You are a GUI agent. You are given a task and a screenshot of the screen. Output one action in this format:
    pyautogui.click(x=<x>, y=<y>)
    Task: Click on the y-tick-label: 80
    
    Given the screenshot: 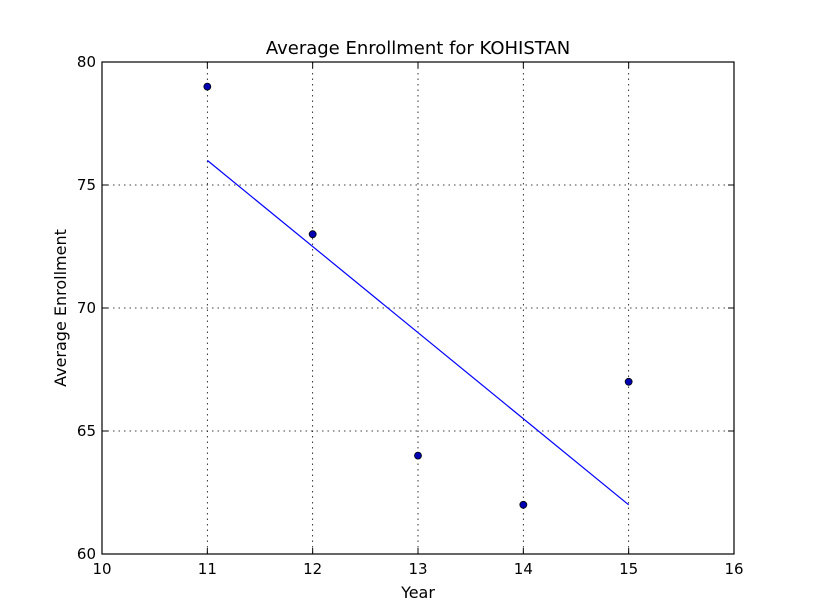 What is the action you would take?
    pyautogui.click(x=86, y=62)
    